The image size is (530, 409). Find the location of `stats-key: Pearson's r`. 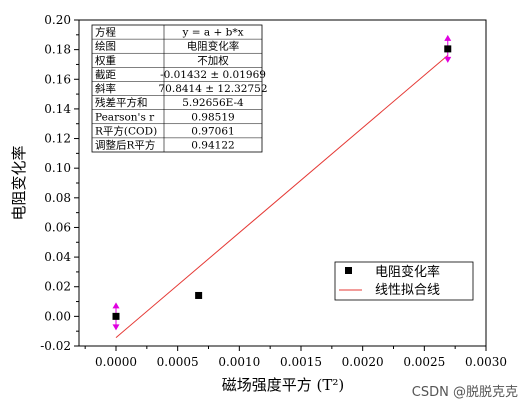

stats-key: Pearson's r is located at coordinates (125, 117).